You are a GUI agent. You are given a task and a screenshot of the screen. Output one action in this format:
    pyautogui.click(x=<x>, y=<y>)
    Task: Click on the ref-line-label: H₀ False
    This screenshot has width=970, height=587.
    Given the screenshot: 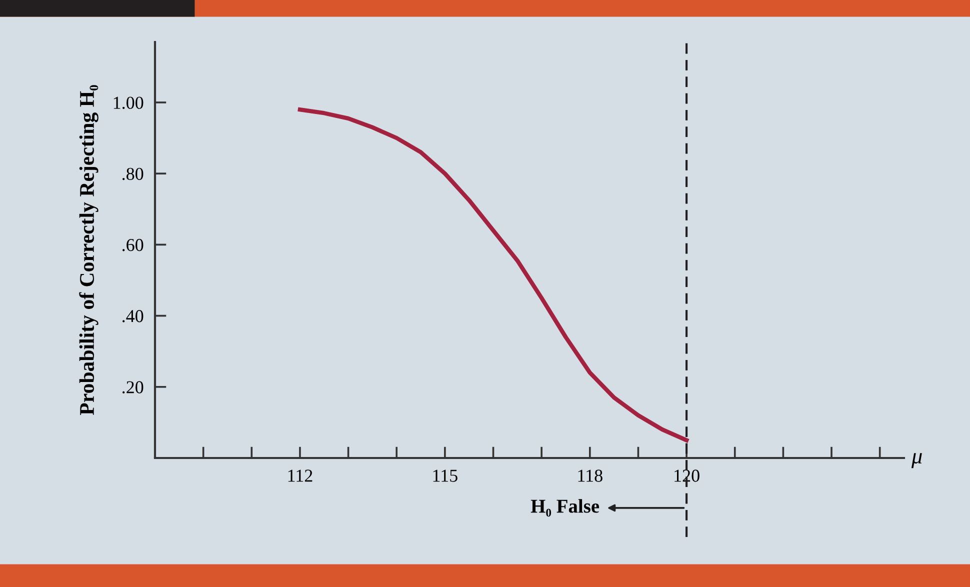 What is the action you would take?
    pyautogui.click(x=565, y=508)
    